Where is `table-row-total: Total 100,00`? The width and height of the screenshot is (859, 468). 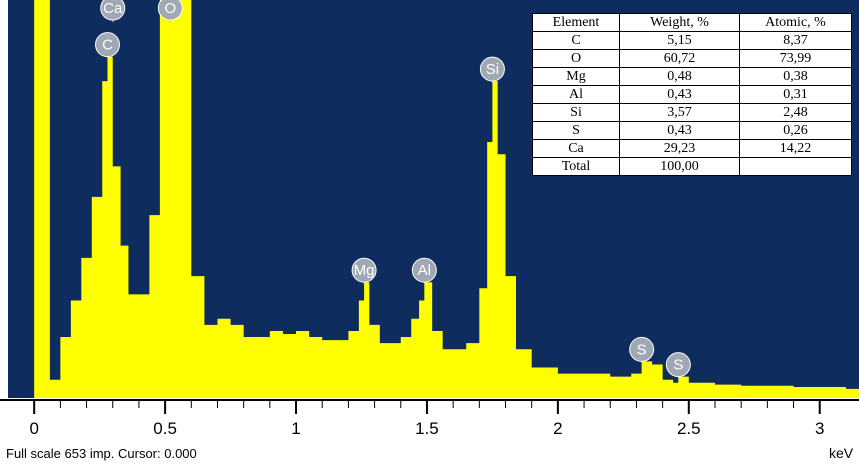
table-row-total: Total 100,00 is located at coordinates (692, 166).